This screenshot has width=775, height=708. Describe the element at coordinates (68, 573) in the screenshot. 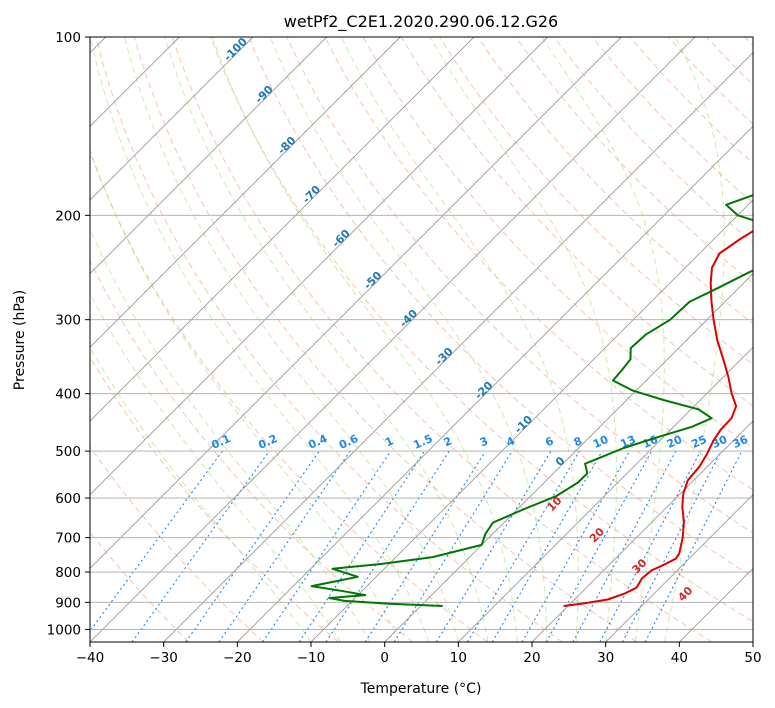

I see `y-tick-label: 800` at that location.